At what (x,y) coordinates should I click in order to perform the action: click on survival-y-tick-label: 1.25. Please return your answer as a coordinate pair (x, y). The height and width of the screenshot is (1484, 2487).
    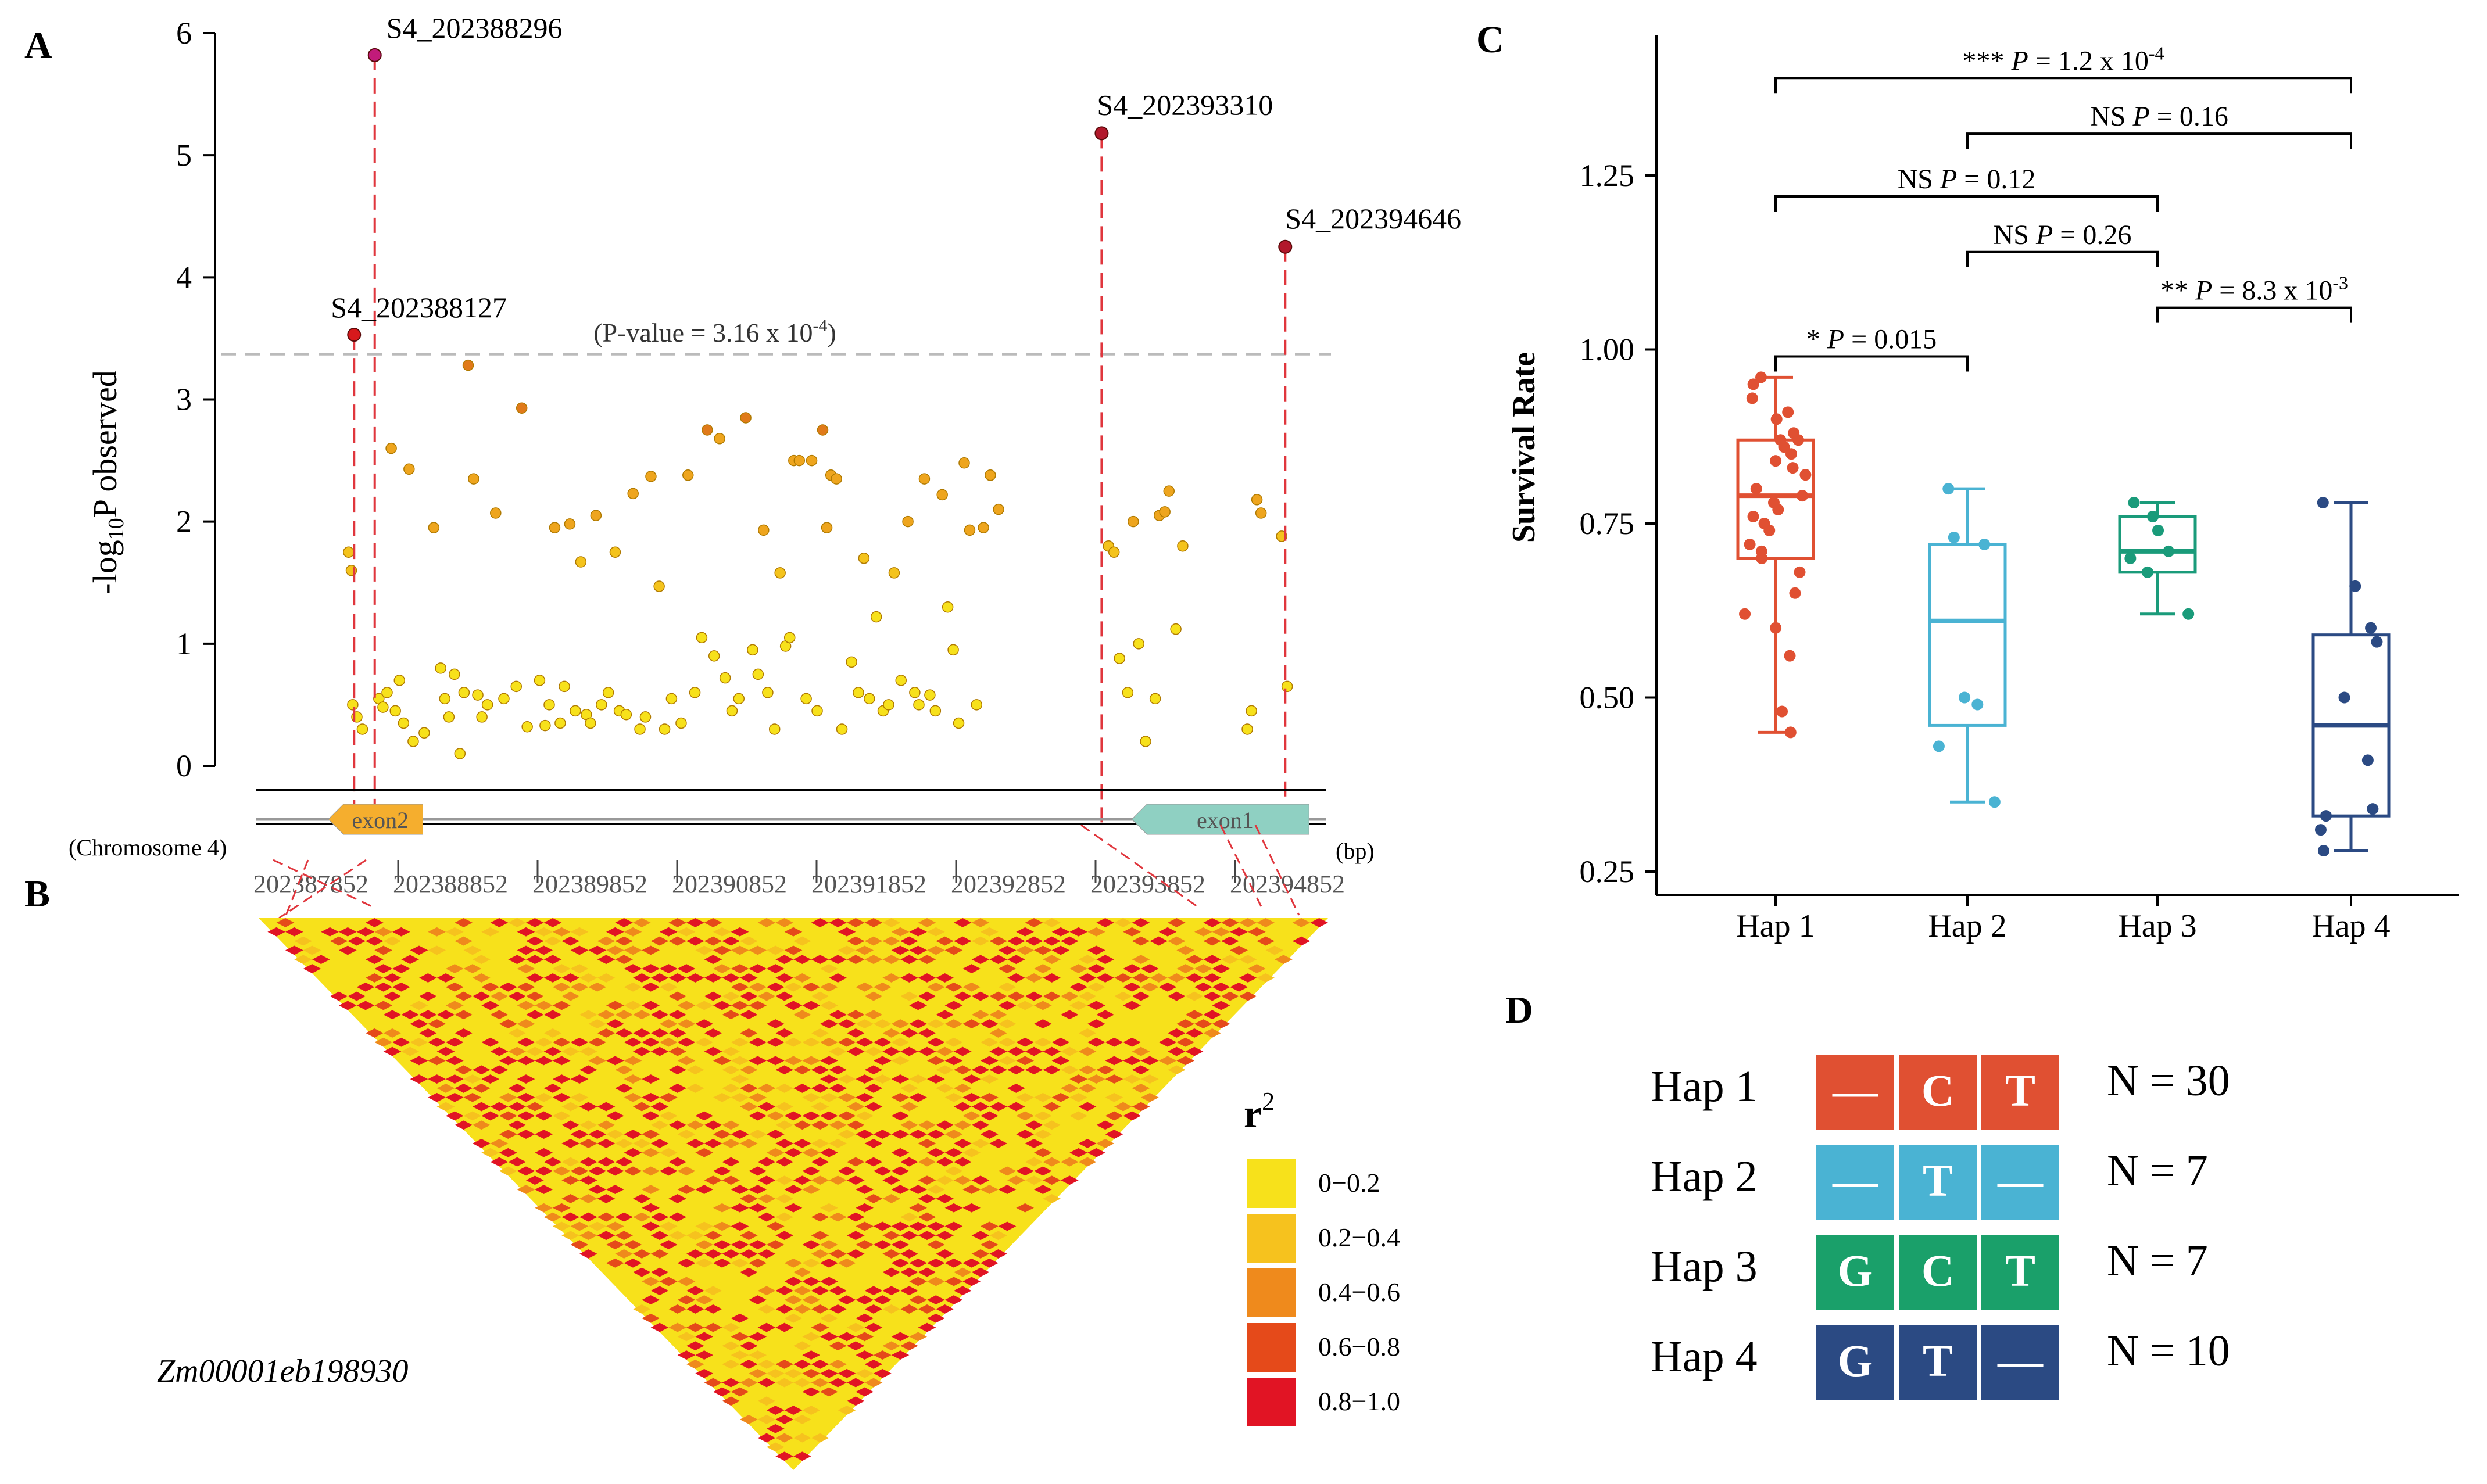
    Looking at the image, I should click on (1608, 175).